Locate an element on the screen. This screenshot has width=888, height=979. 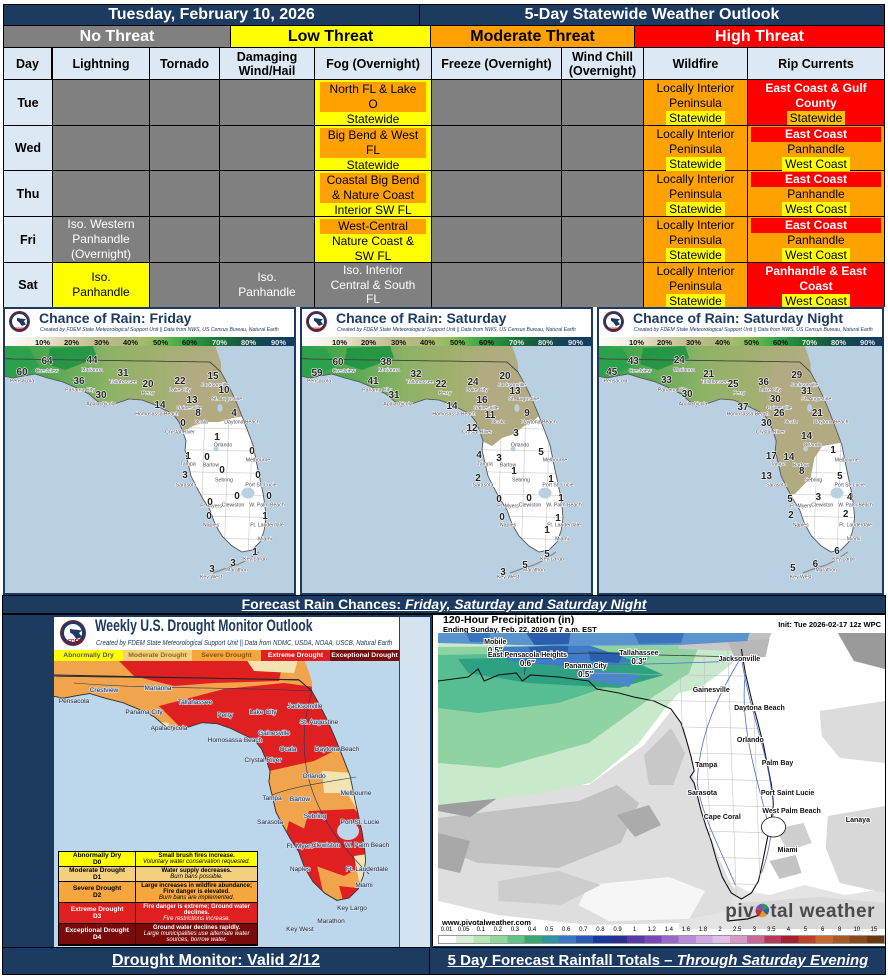
svg-text: Daytona Beach is located at coordinates (337, 749).